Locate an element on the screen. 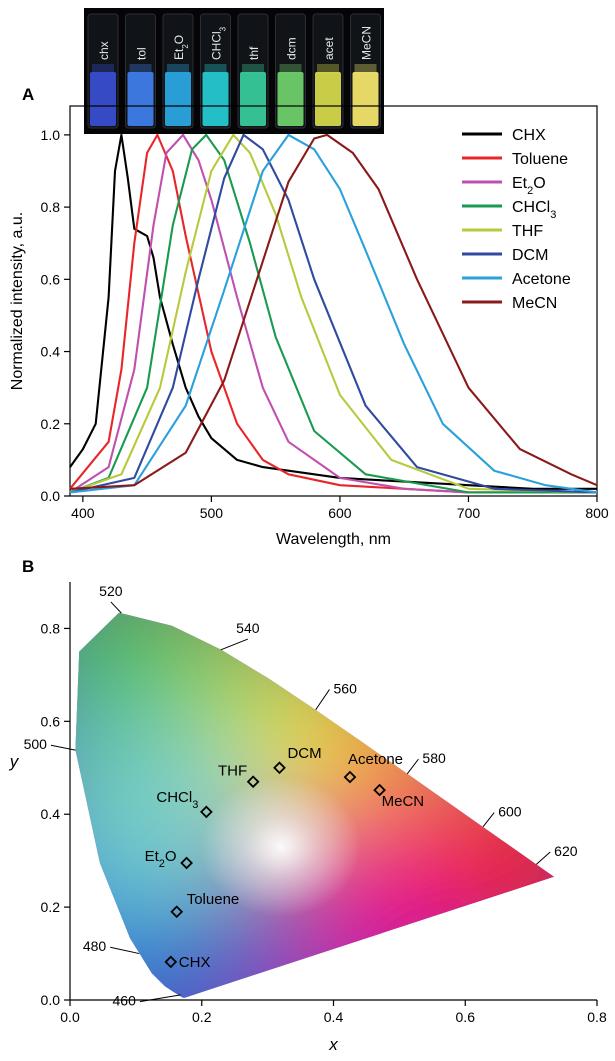 Image resolution: width=615 pixels, height=1061 pixels. vial-acet: acet is located at coordinates (328, 71).